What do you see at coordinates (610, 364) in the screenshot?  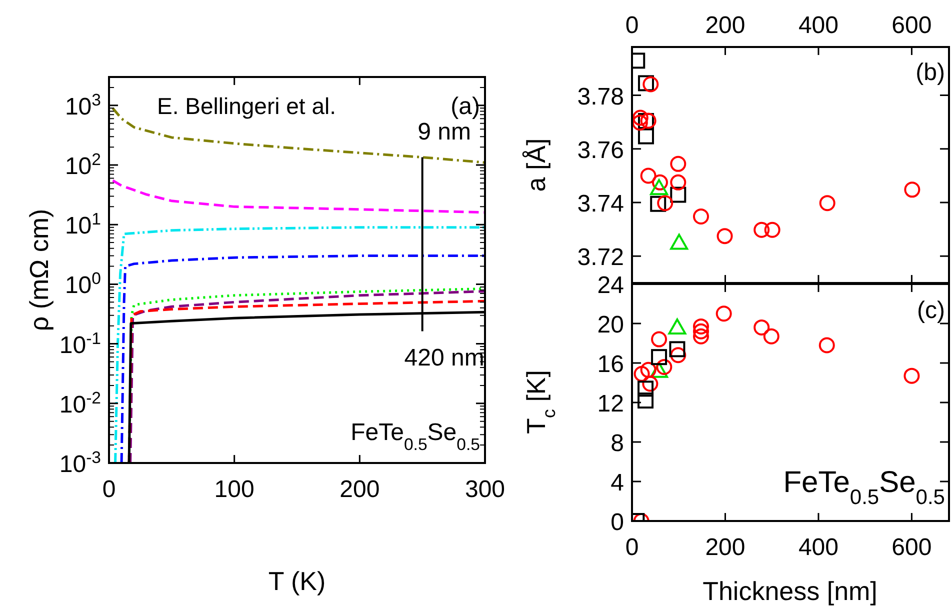 I see `y-tick-label: 16` at bounding box center [610, 364].